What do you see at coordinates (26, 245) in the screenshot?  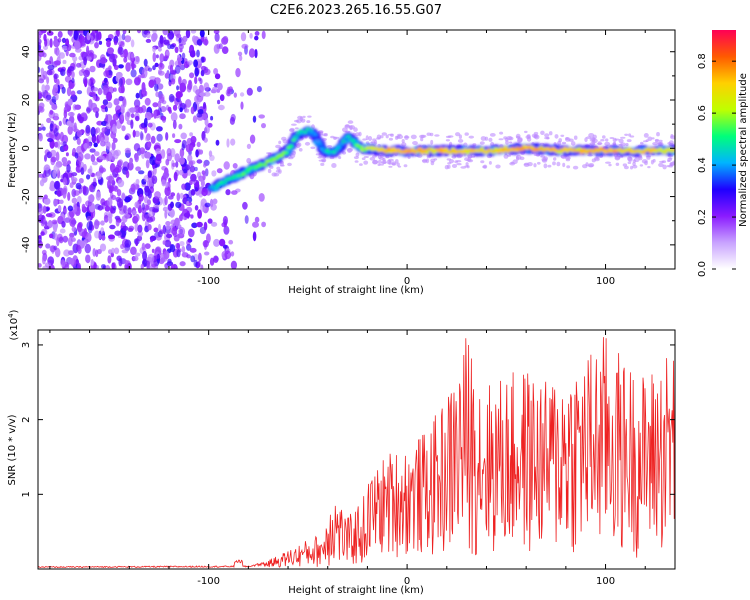 I see `y-tick-label: -40` at bounding box center [26, 245].